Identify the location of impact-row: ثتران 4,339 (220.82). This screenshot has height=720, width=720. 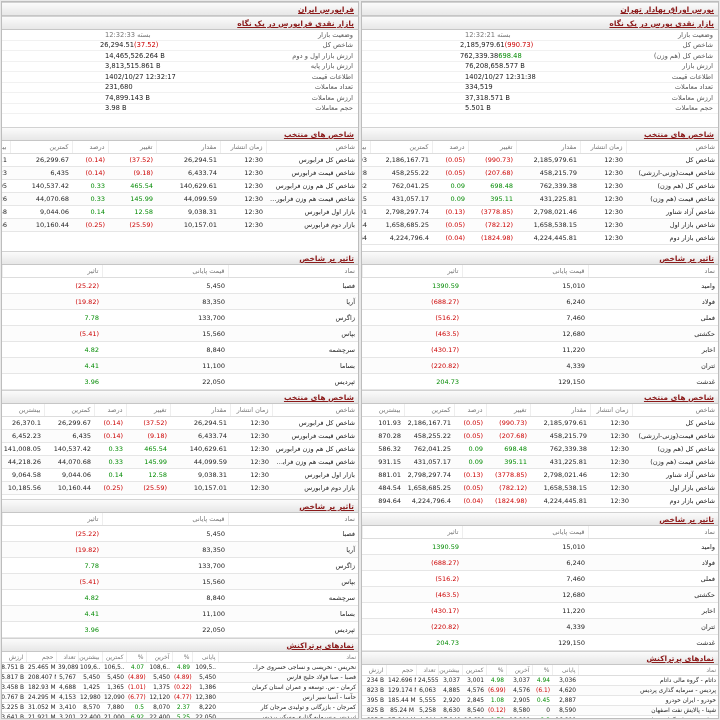
(540, 365).